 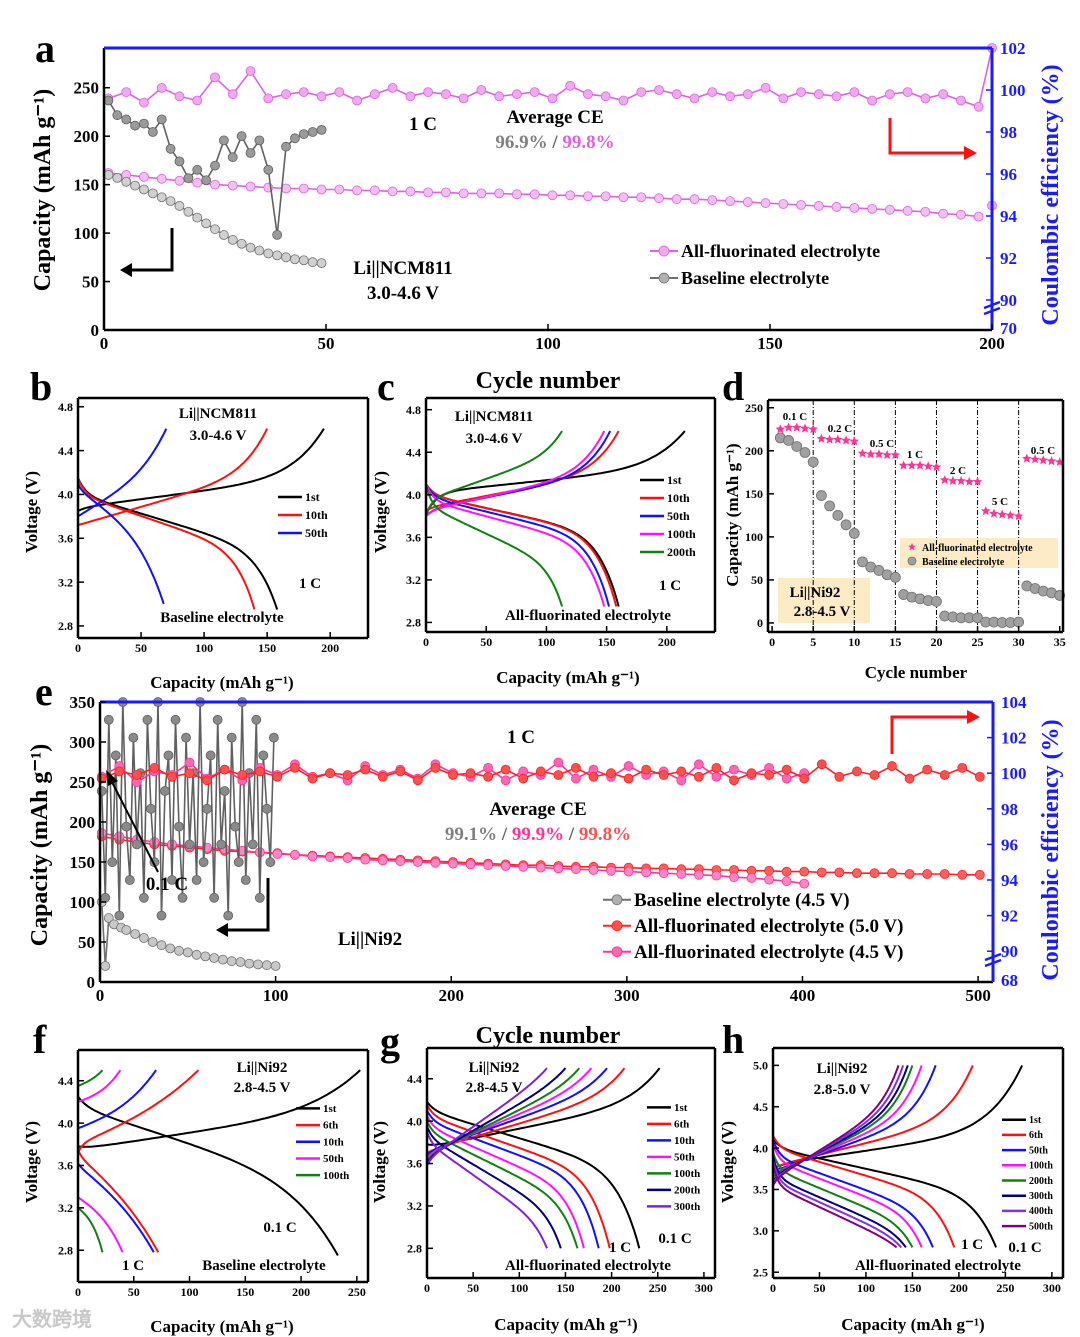 What do you see at coordinates (1014, 702) in the screenshot?
I see `y2-tick-label: 104` at bounding box center [1014, 702].